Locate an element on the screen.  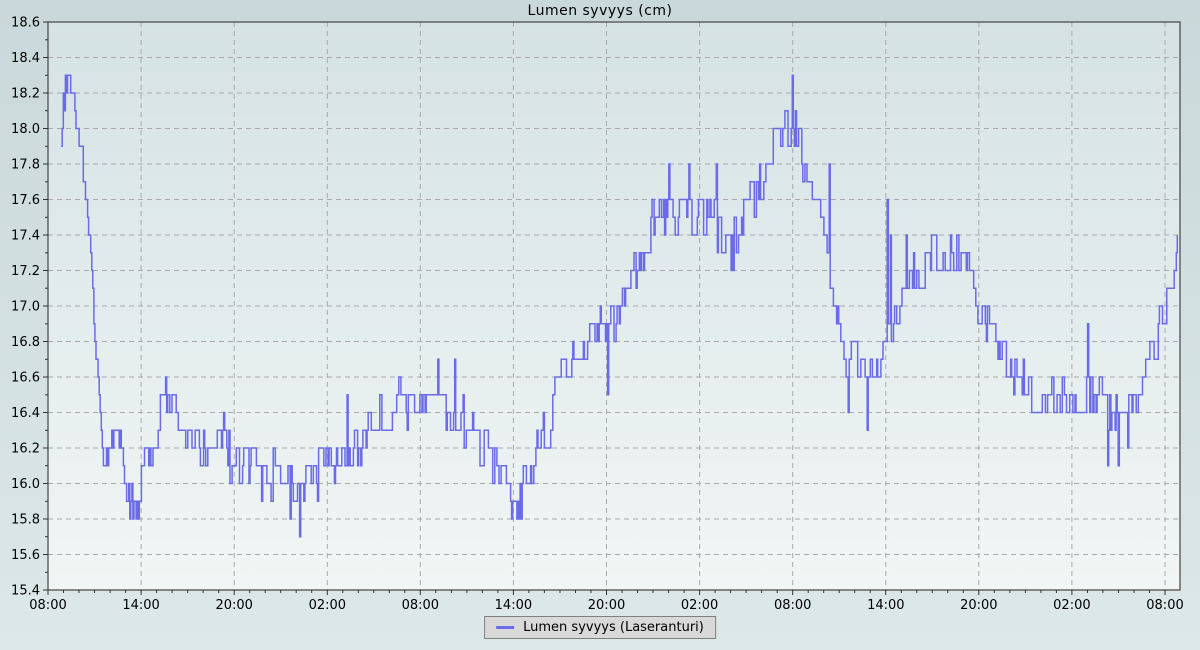
y-tick-label: 15.4 is located at coordinates (25, 591).